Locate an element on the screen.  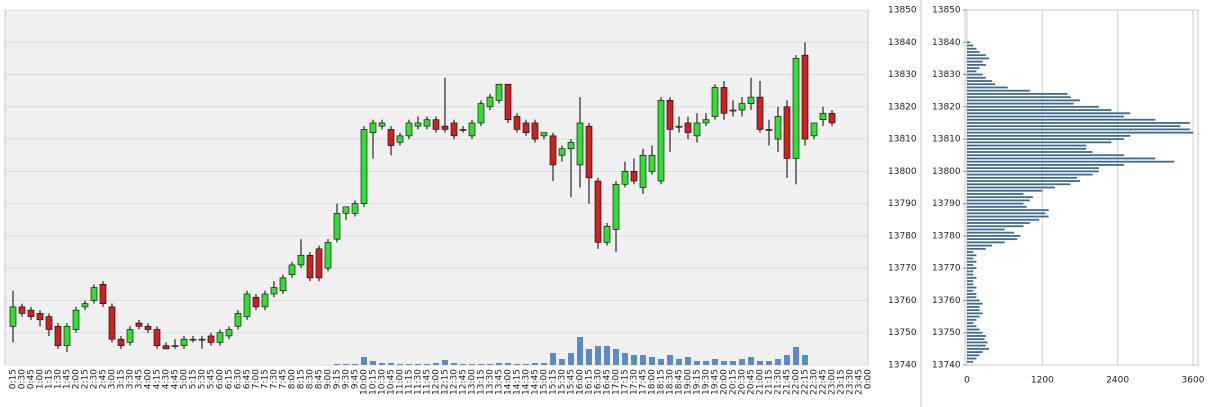
x-tick-label: 8:30 is located at coordinates (311, 379).